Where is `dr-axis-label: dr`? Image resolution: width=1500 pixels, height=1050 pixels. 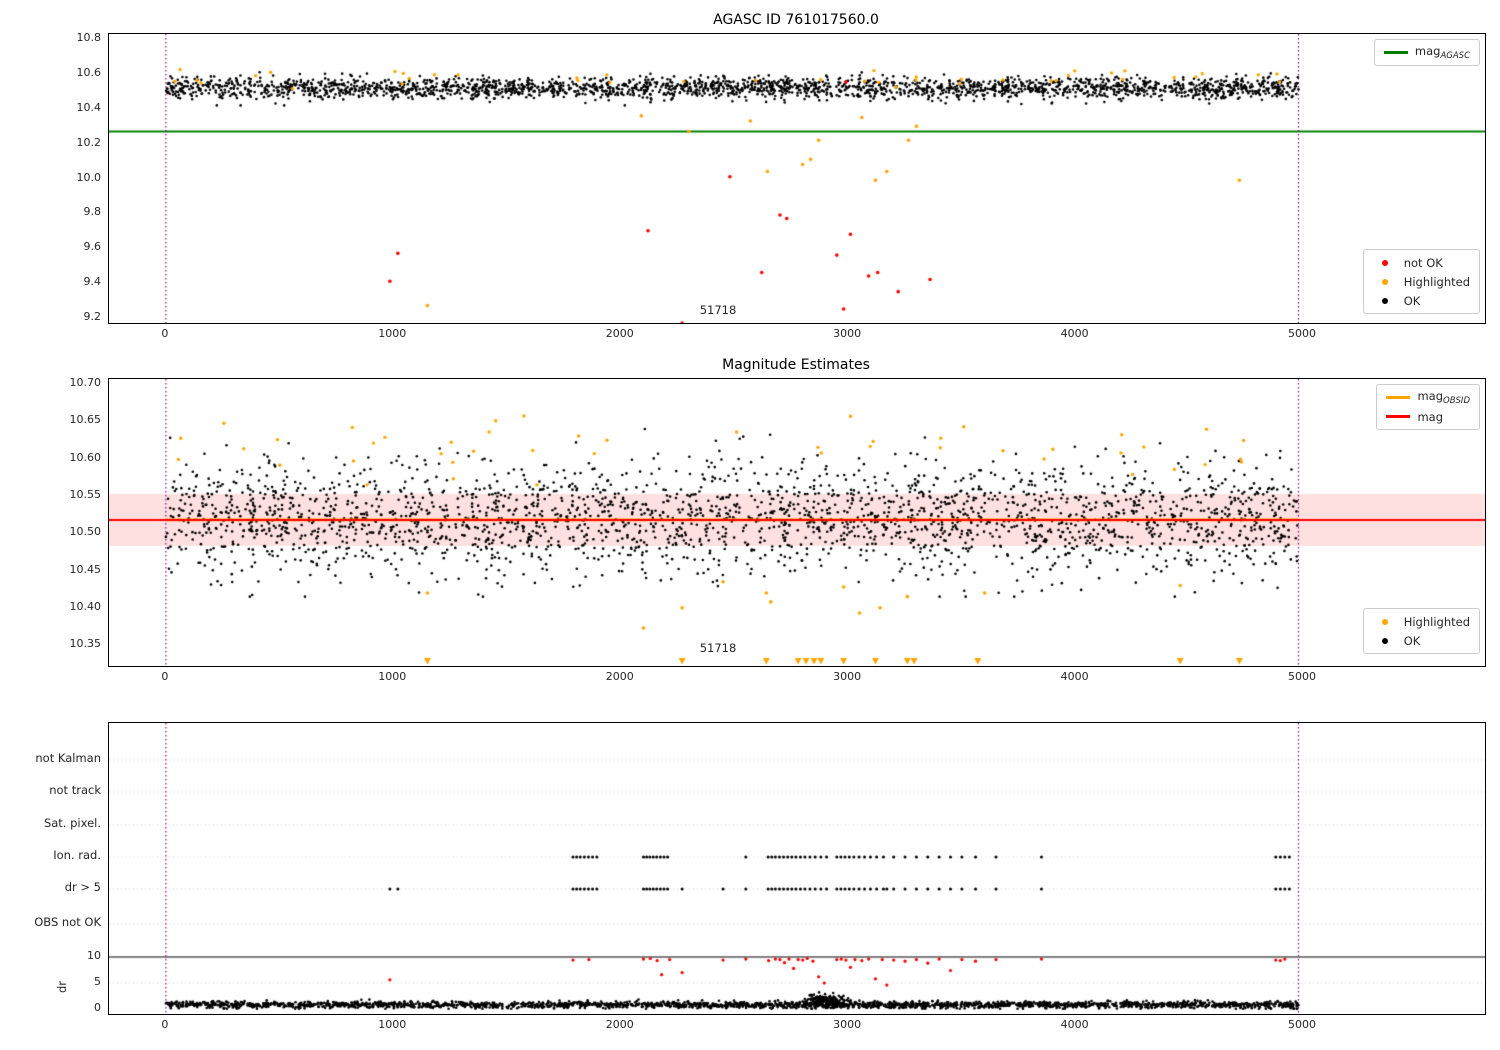 dr-axis-label: dr is located at coordinates (62, 987).